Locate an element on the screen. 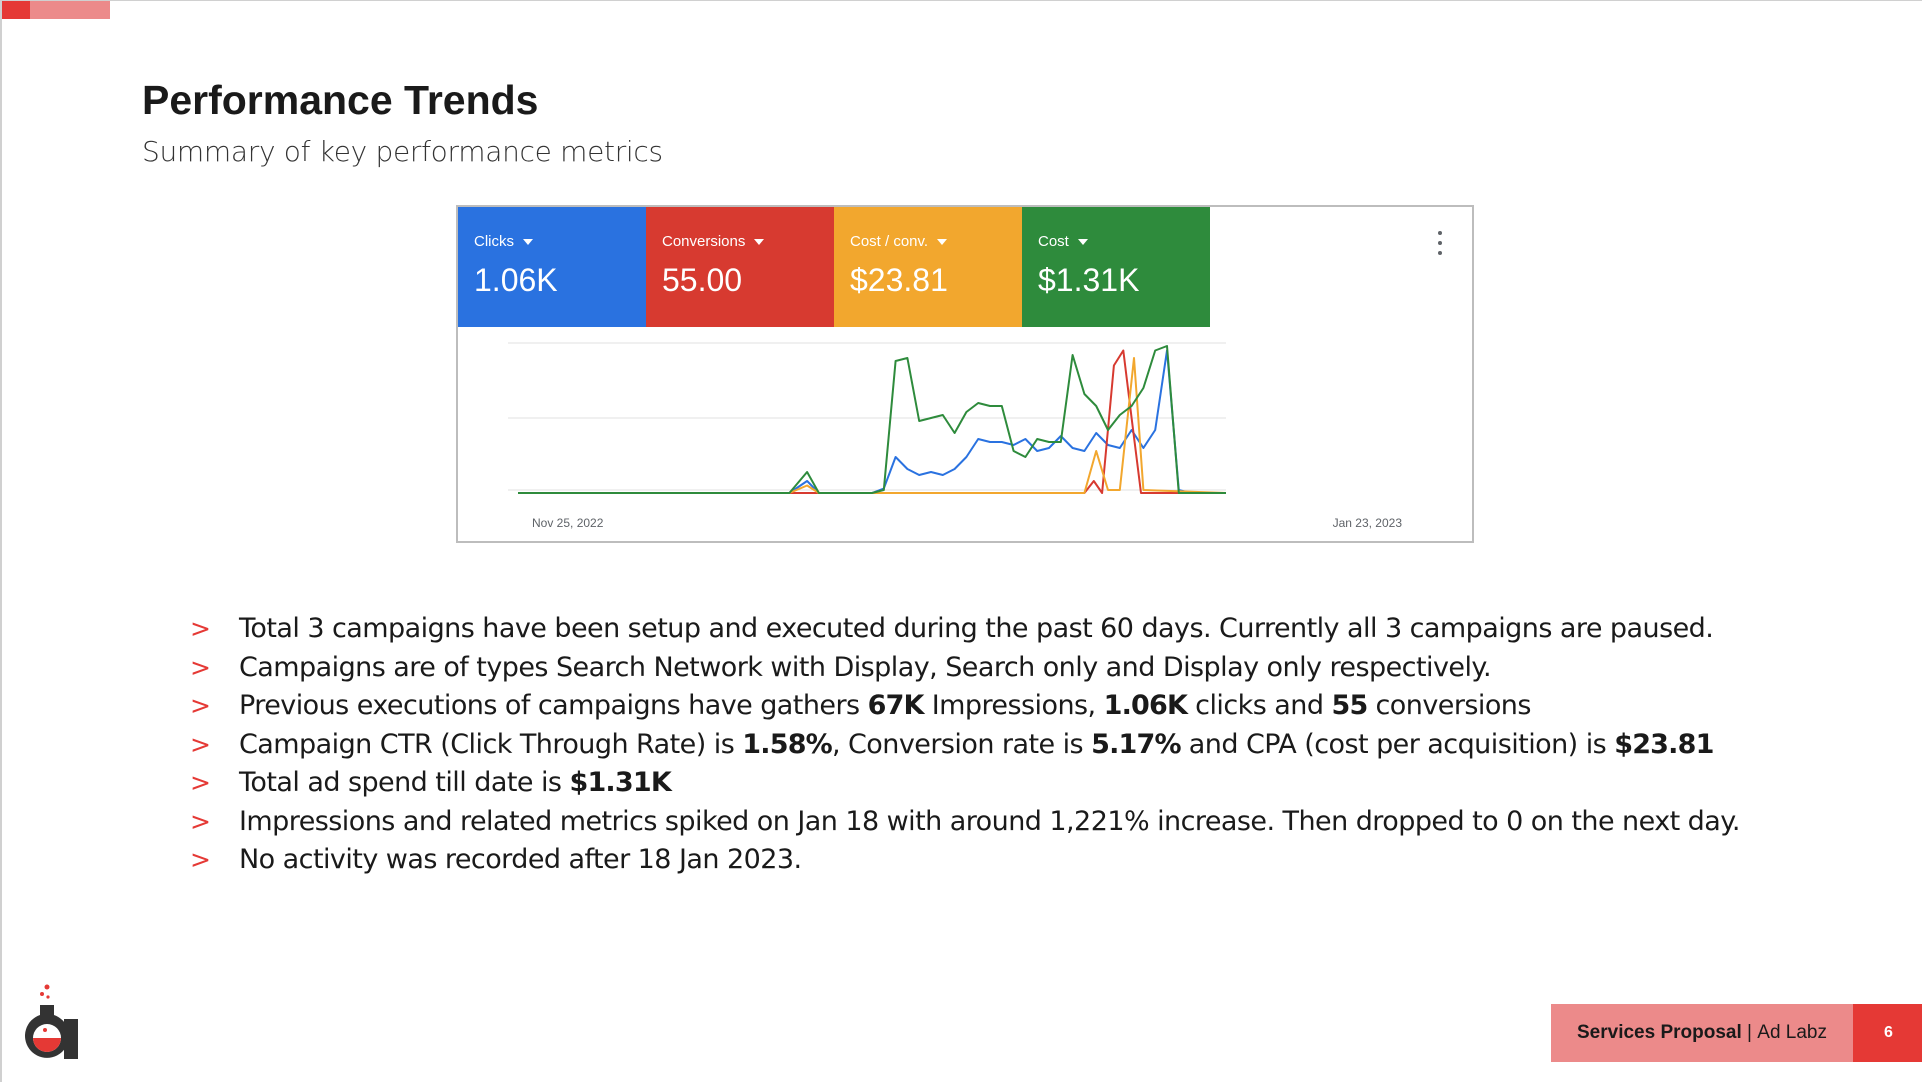 The height and width of the screenshot is (1082, 1922). bullet-text: Total ad spend till date is is located at coordinates (404, 782).